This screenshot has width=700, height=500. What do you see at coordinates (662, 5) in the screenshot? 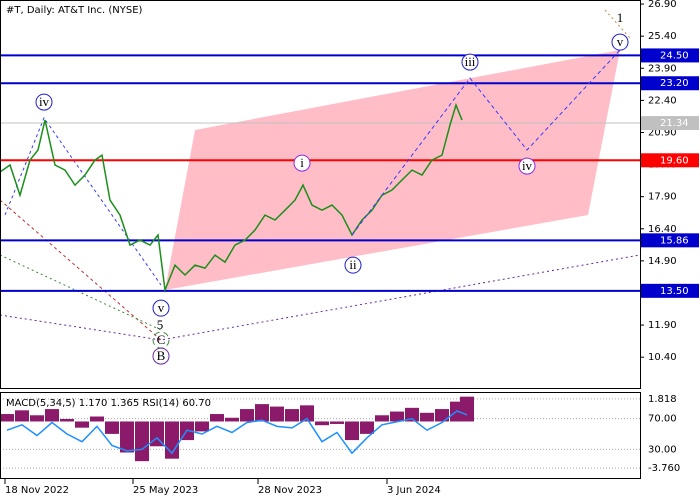
I see `y-tick-label: 26.90` at bounding box center [662, 5].